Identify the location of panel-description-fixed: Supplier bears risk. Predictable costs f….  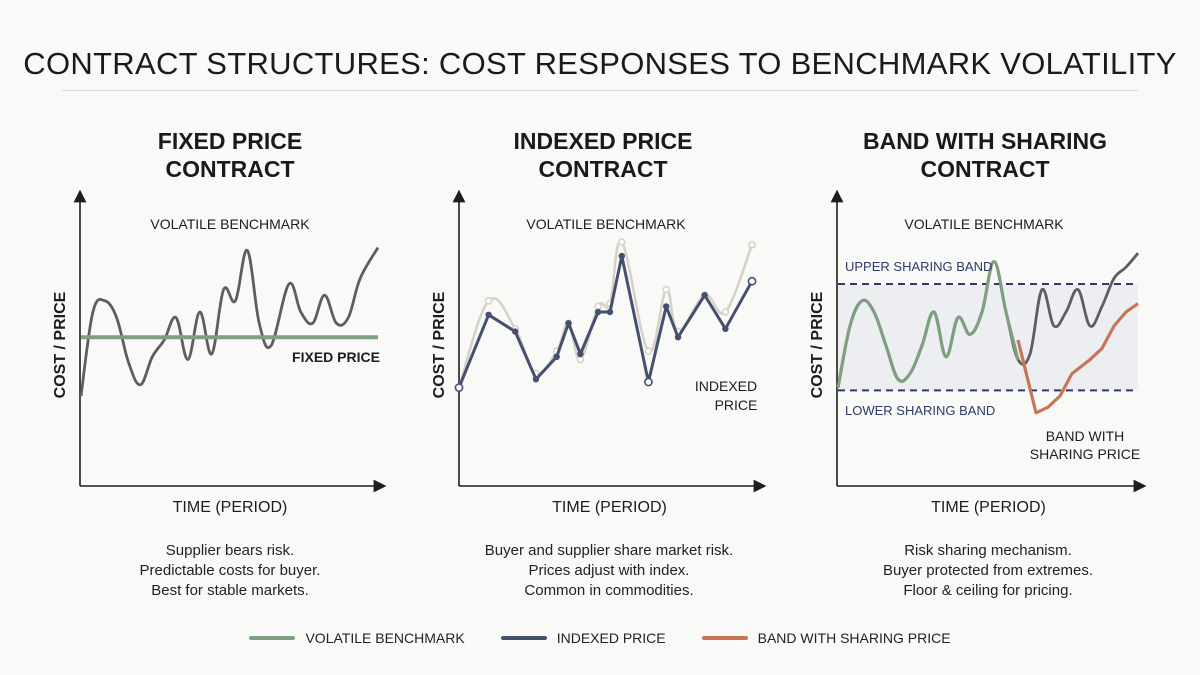
(230, 571).